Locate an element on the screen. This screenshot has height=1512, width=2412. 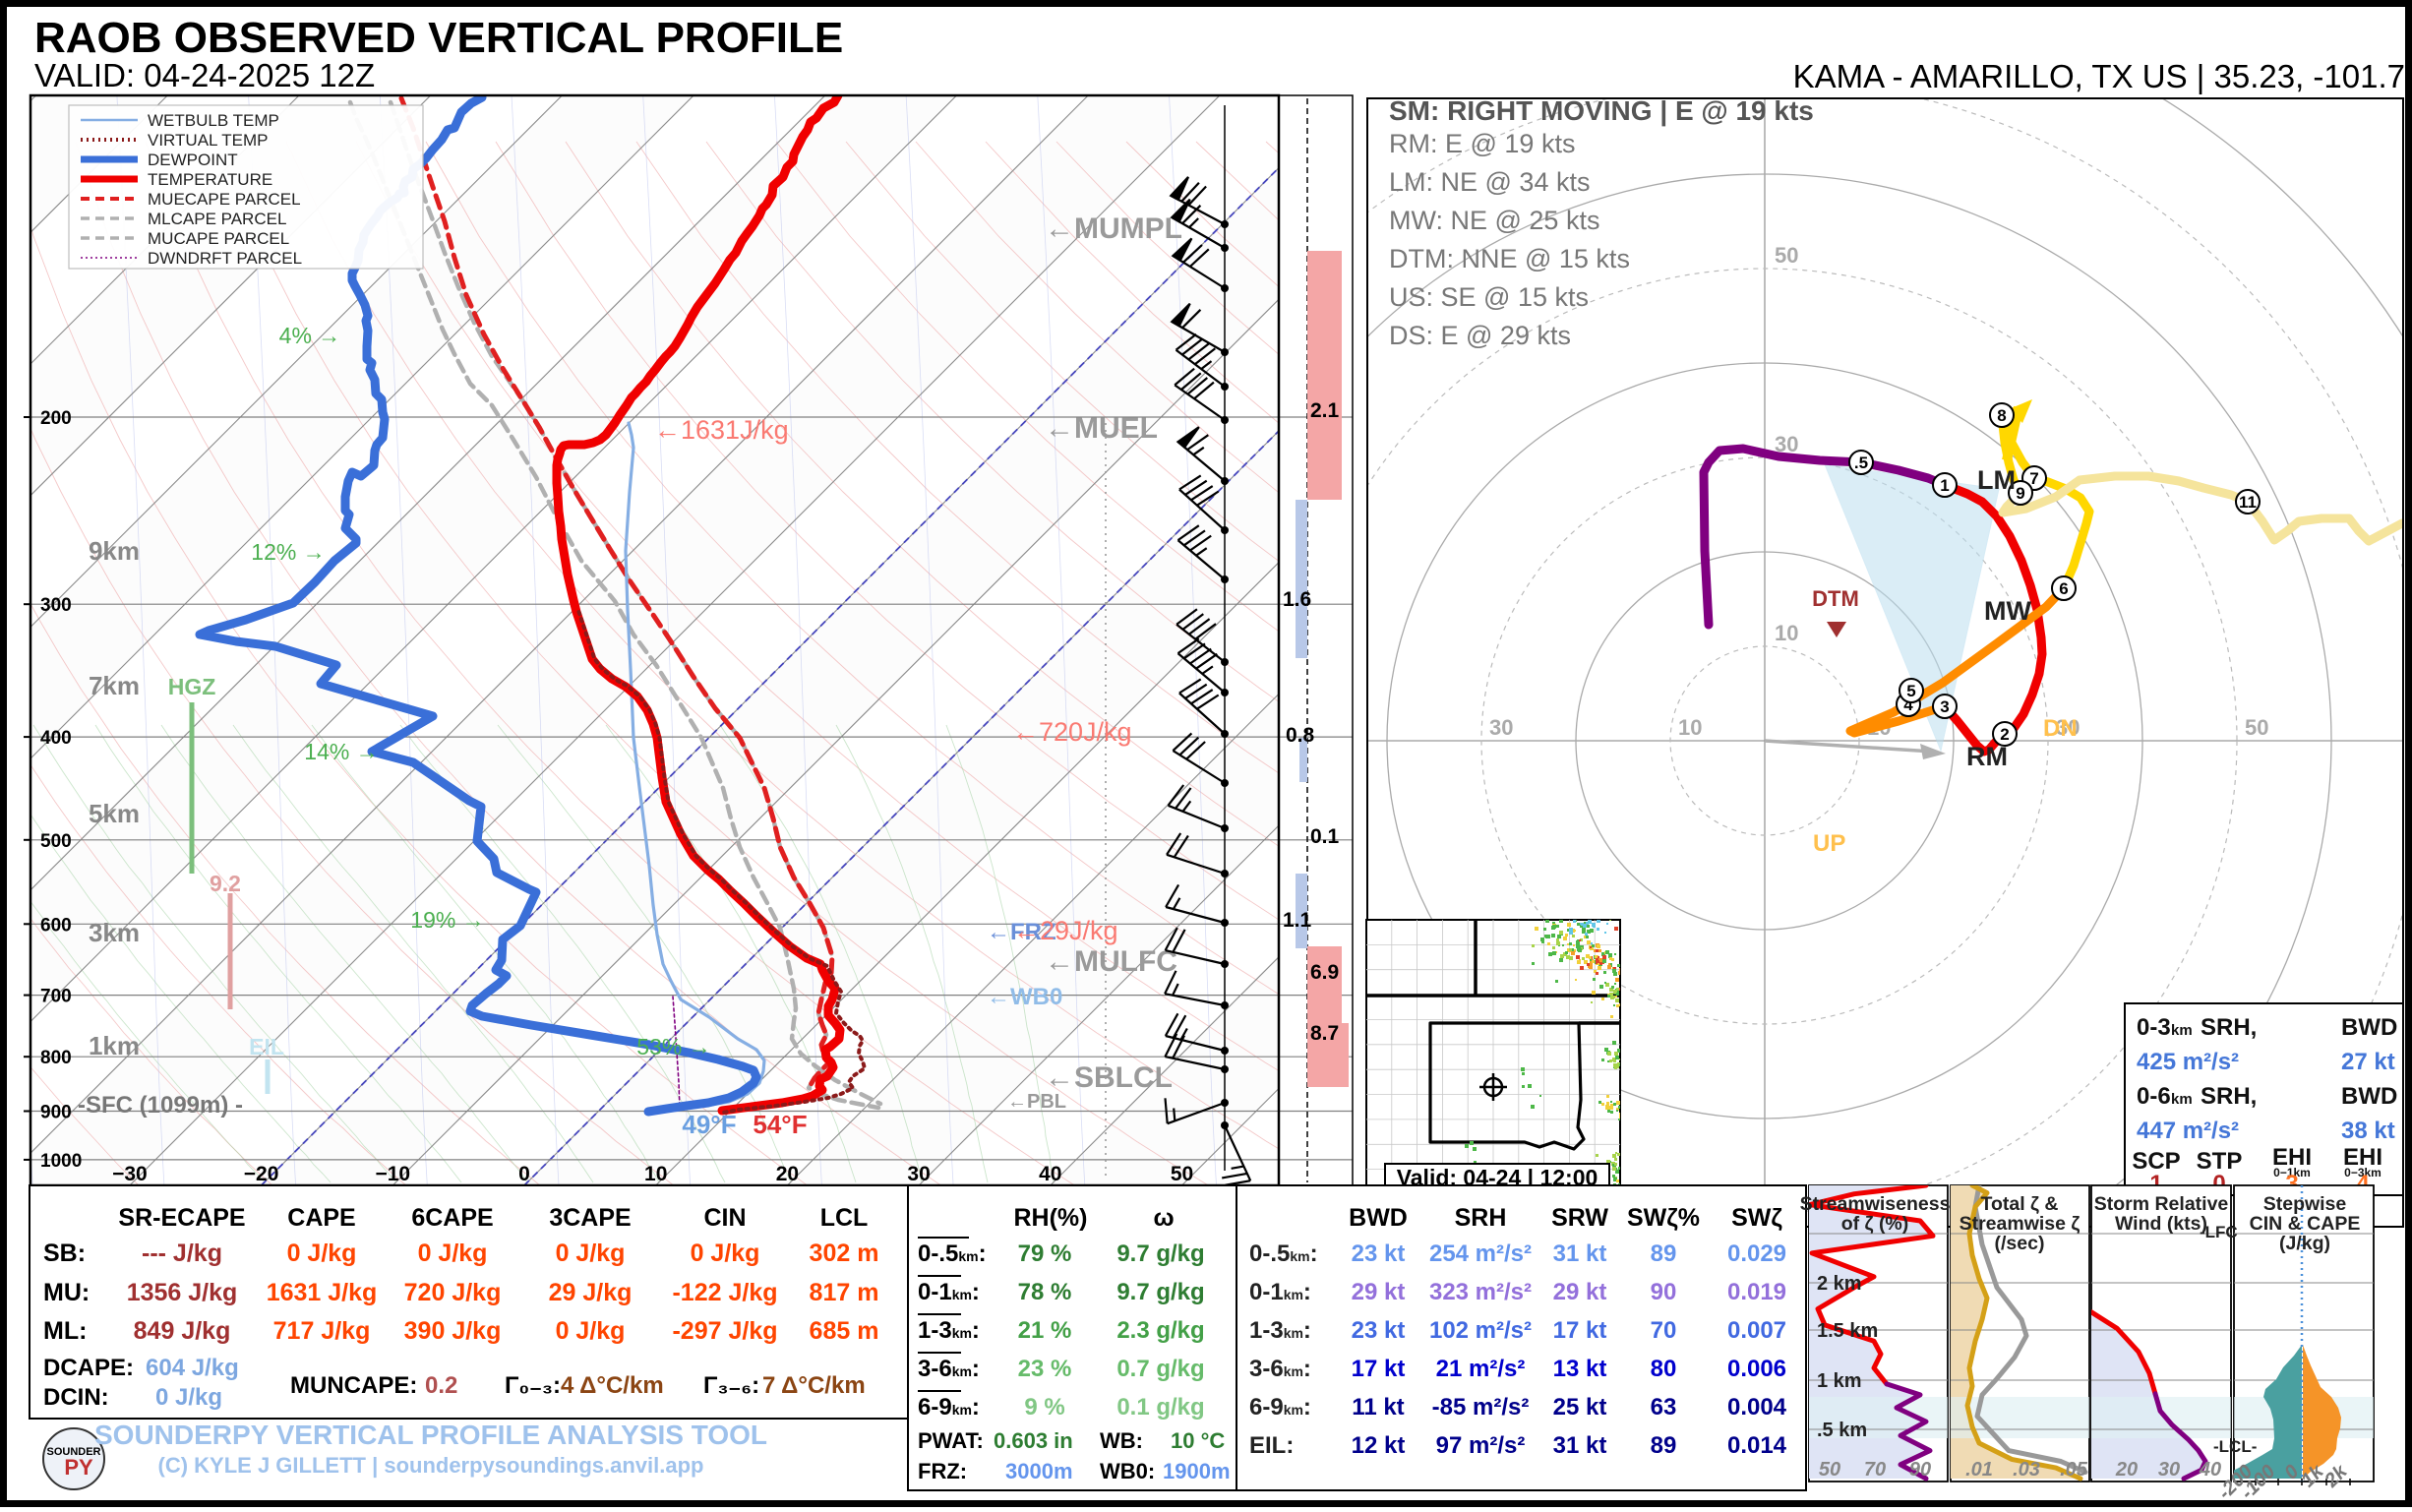
svg-text: ←PBL is located at coordinates (1036, 1102).